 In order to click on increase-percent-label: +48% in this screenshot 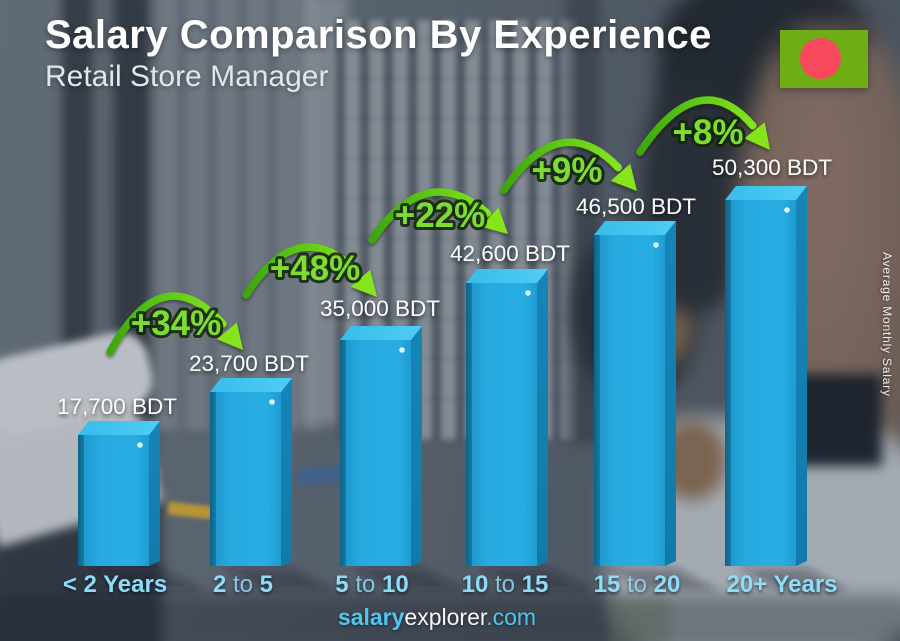, I will do `click(315, 268)`.